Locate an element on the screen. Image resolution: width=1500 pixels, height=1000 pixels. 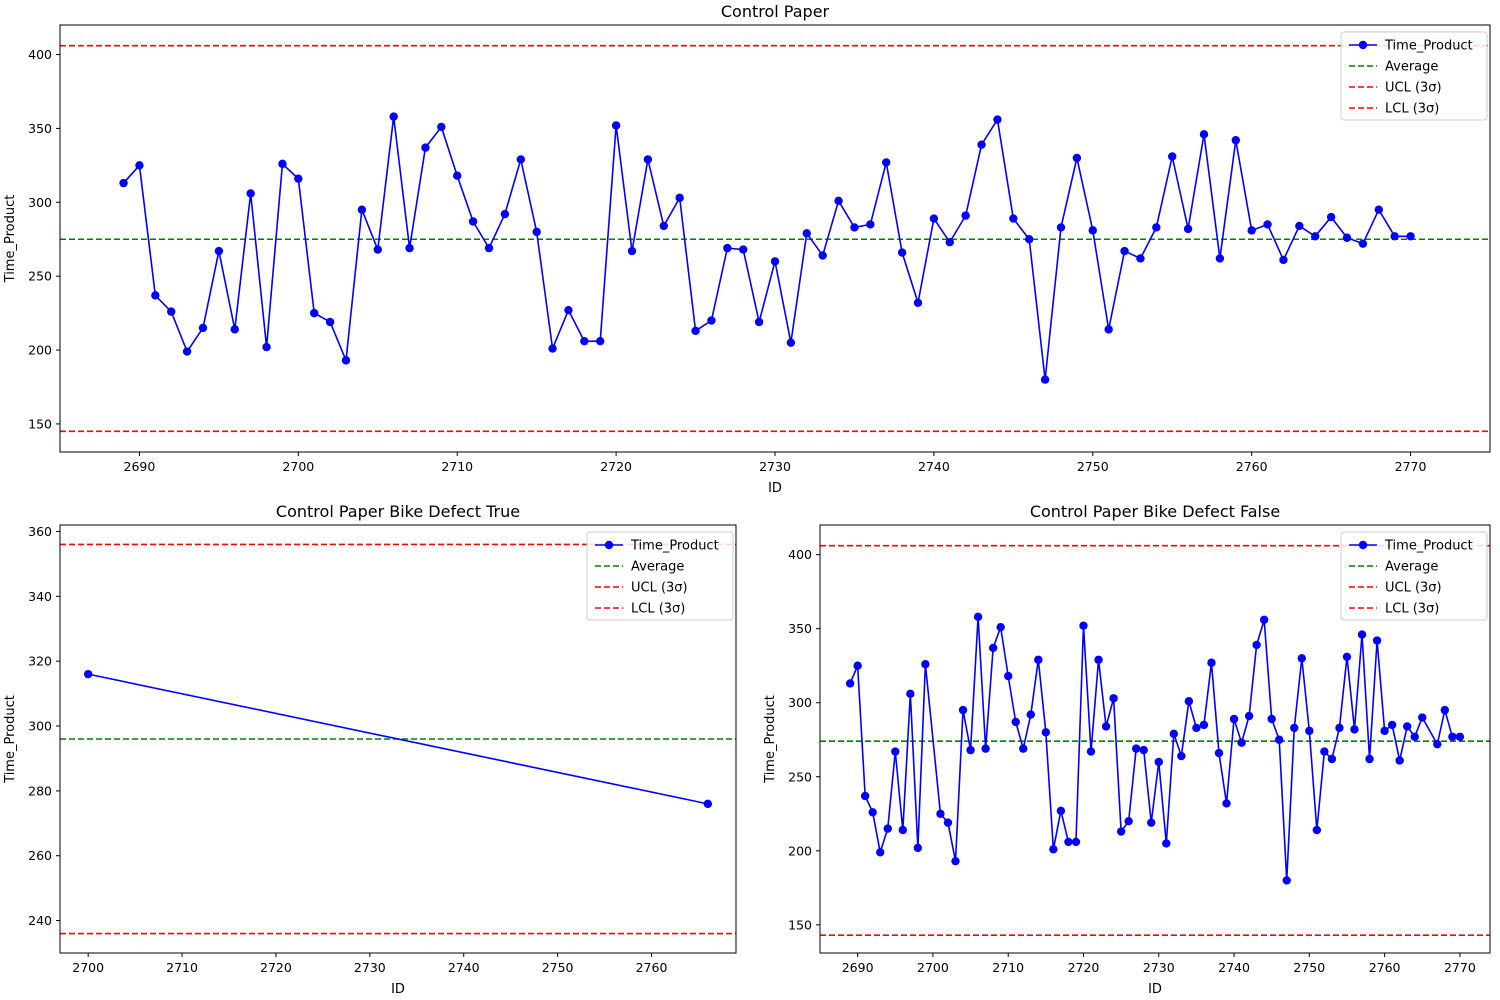
legend-label-lcl-3: LCL (3σ) is located at coordinates (658, 609).